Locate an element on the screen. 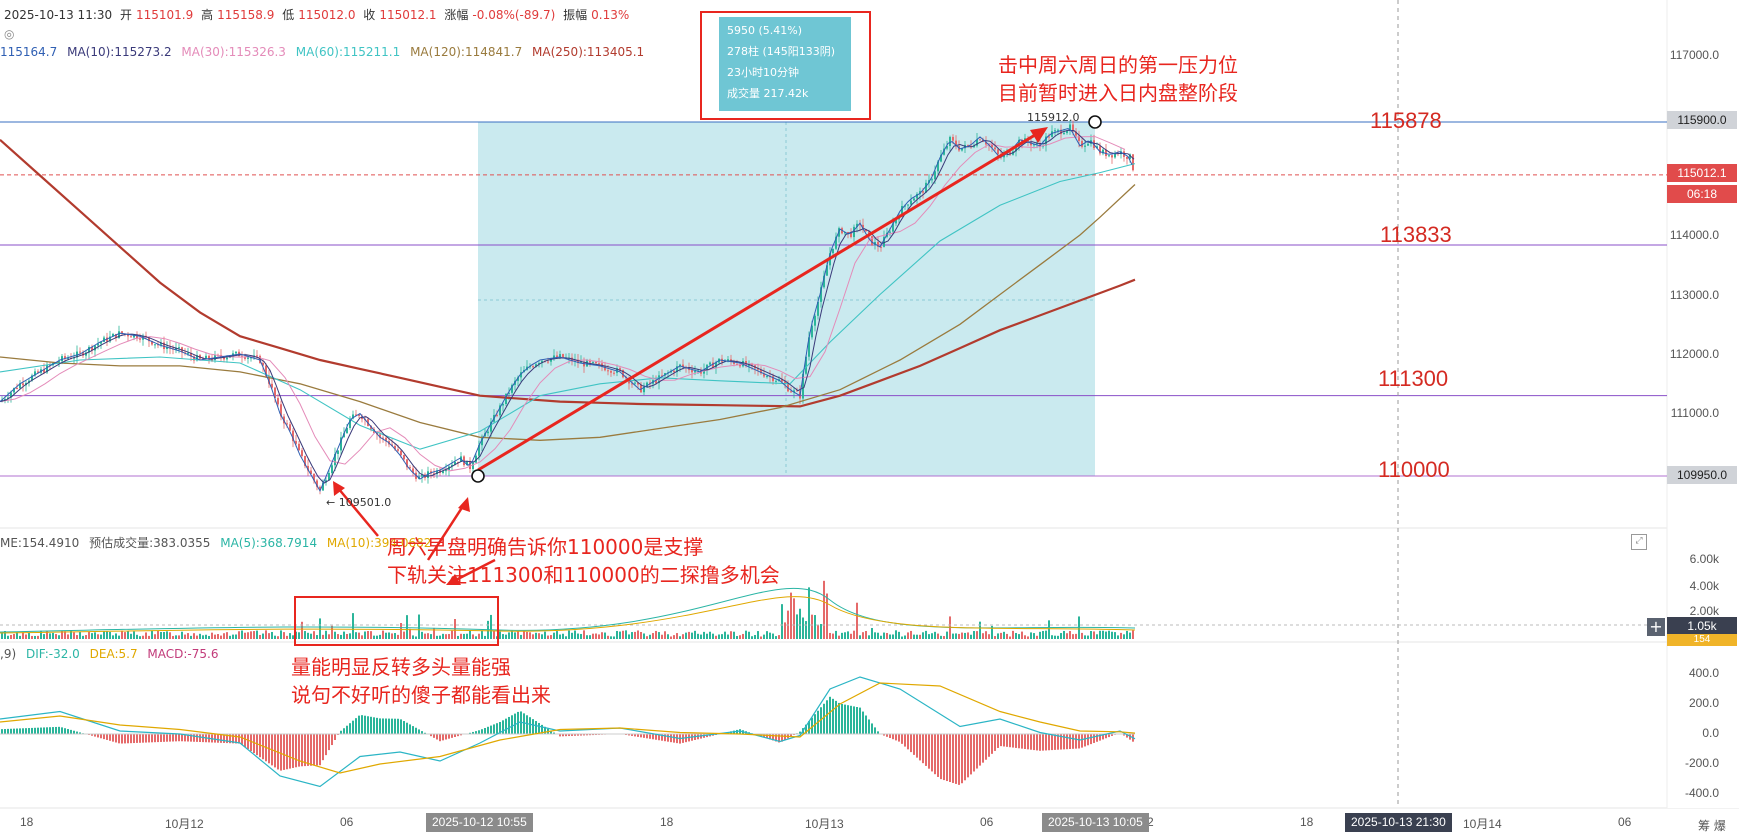 The width and height of the screenshot is (1739, 840). measure-line-3: 23小时10分钟 is located at coordinates (763, 72).